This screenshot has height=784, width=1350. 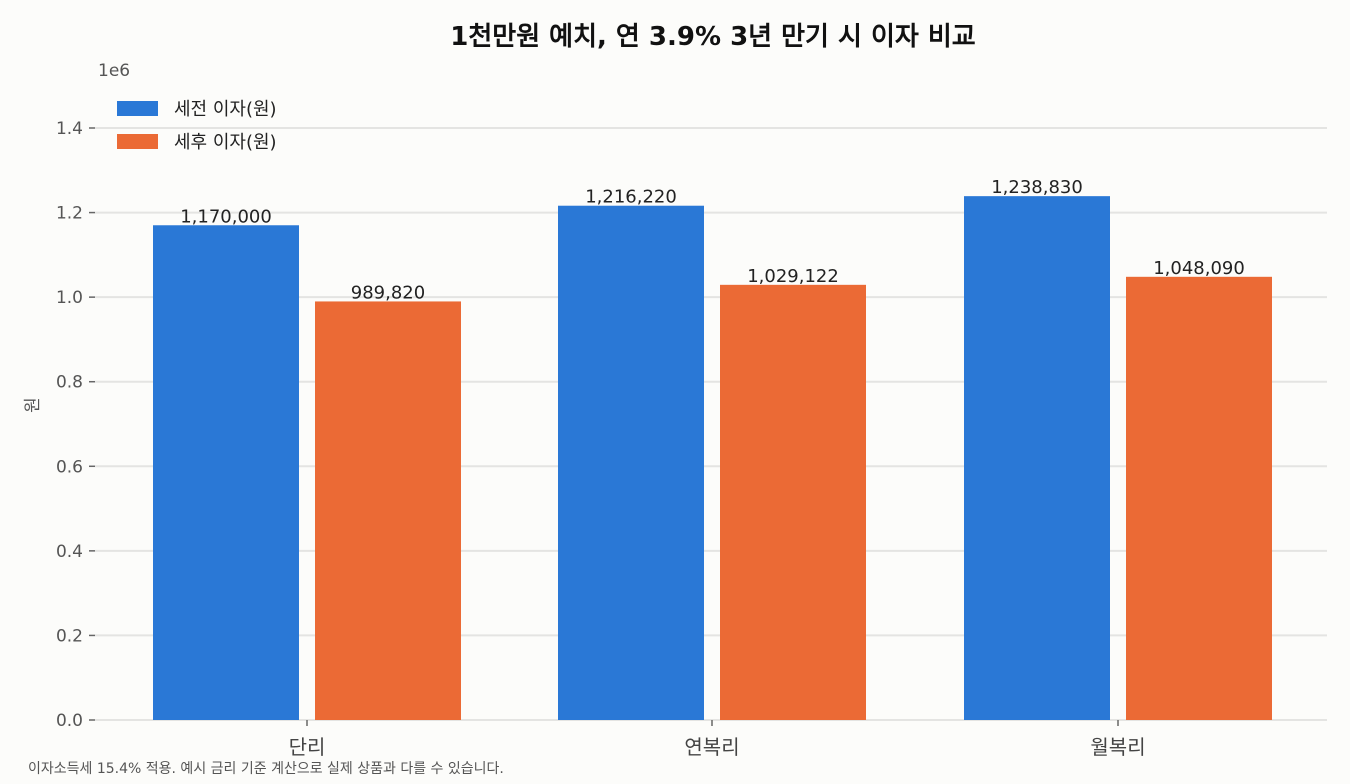 What do you see at coordinates (1037, 187) in the screenshot?
I see `bar-value-label: 1,238,830` at bounding box center [1037, 187].